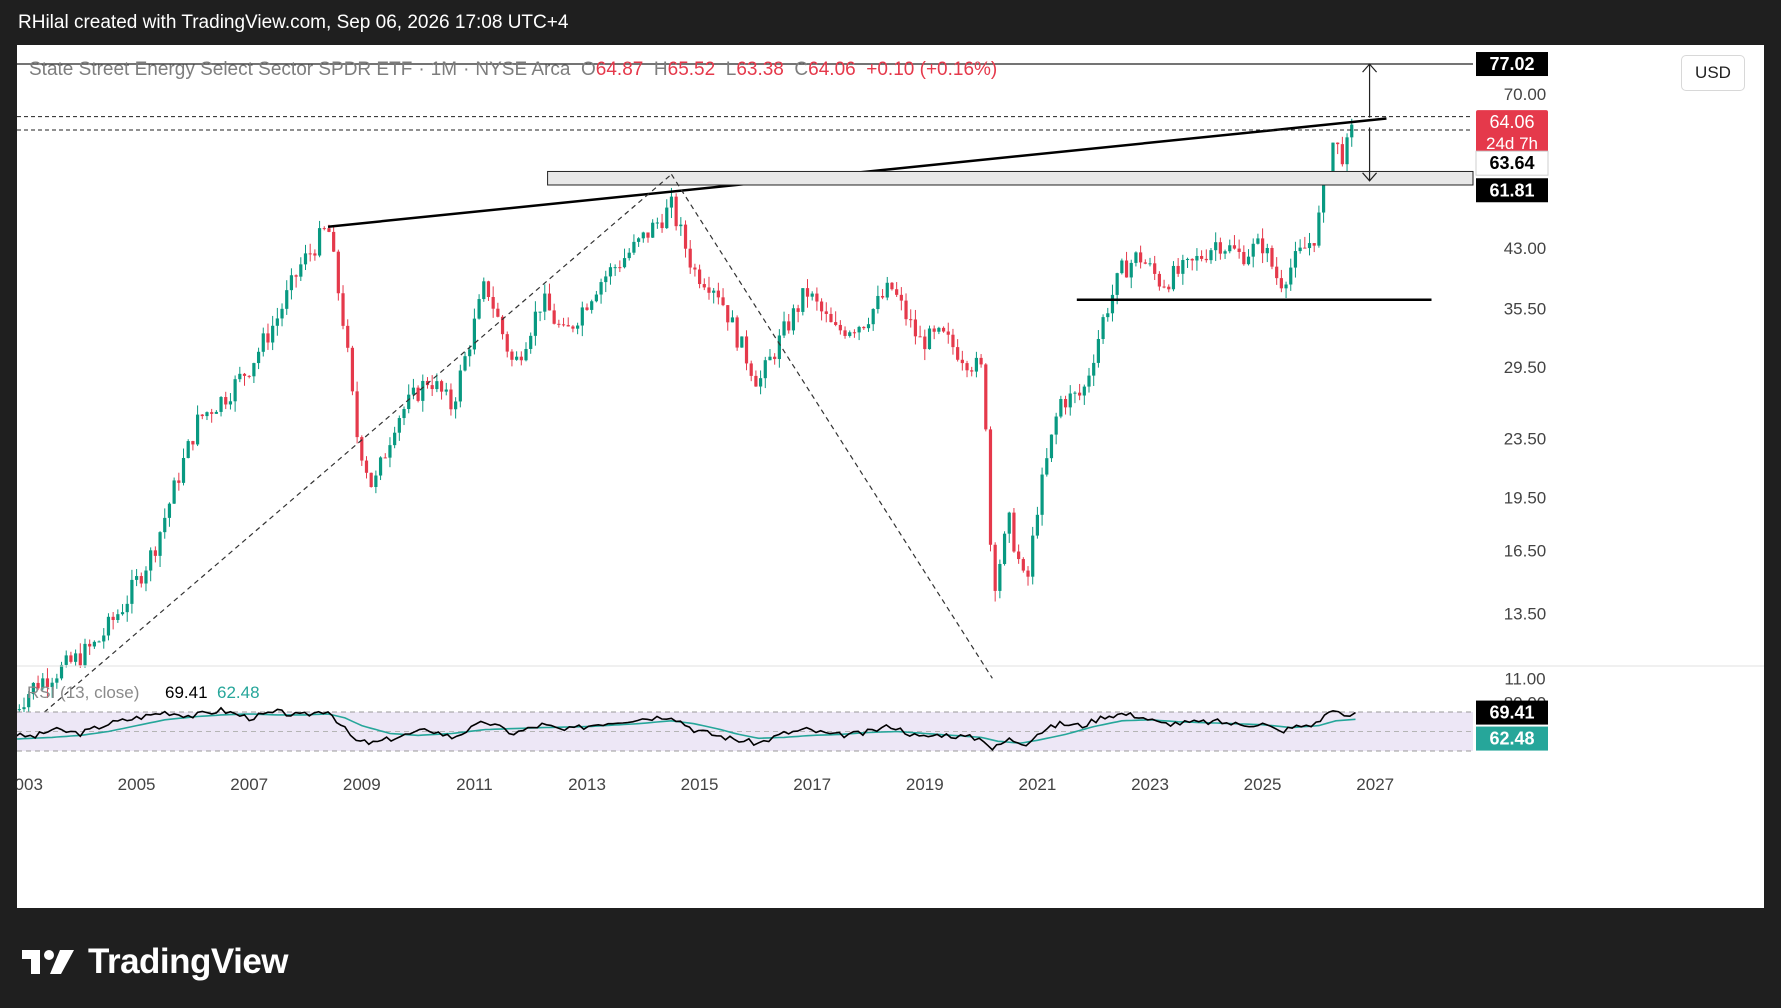 This screenshot has width=1781, height=1008. What do you see at coordinates (1713, 73) in the screenshot?
I see `currency-button: USD` at bounding box center [1713, 73].